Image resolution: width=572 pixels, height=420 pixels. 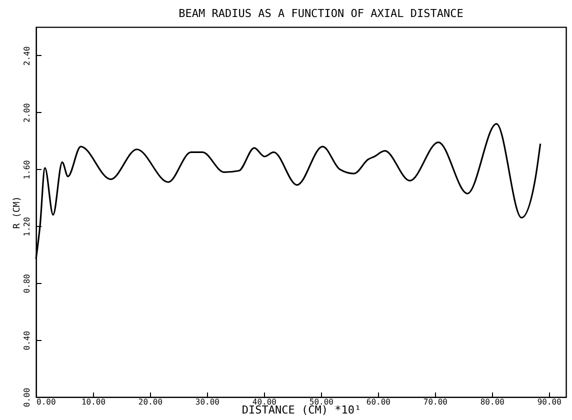 What do you see at coordinates (321, 13) in the screenshot?
I see `chart-title: BEAM RADIUS AS A FUNCTION OF AXIAL DISTANCE` at bounding box center [321, 13].